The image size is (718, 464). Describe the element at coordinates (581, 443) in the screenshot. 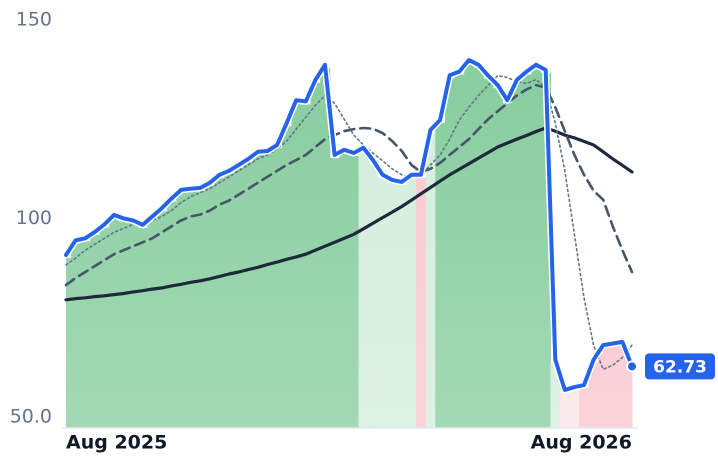

I see `x-tick-label: Aug 2026` at that location.